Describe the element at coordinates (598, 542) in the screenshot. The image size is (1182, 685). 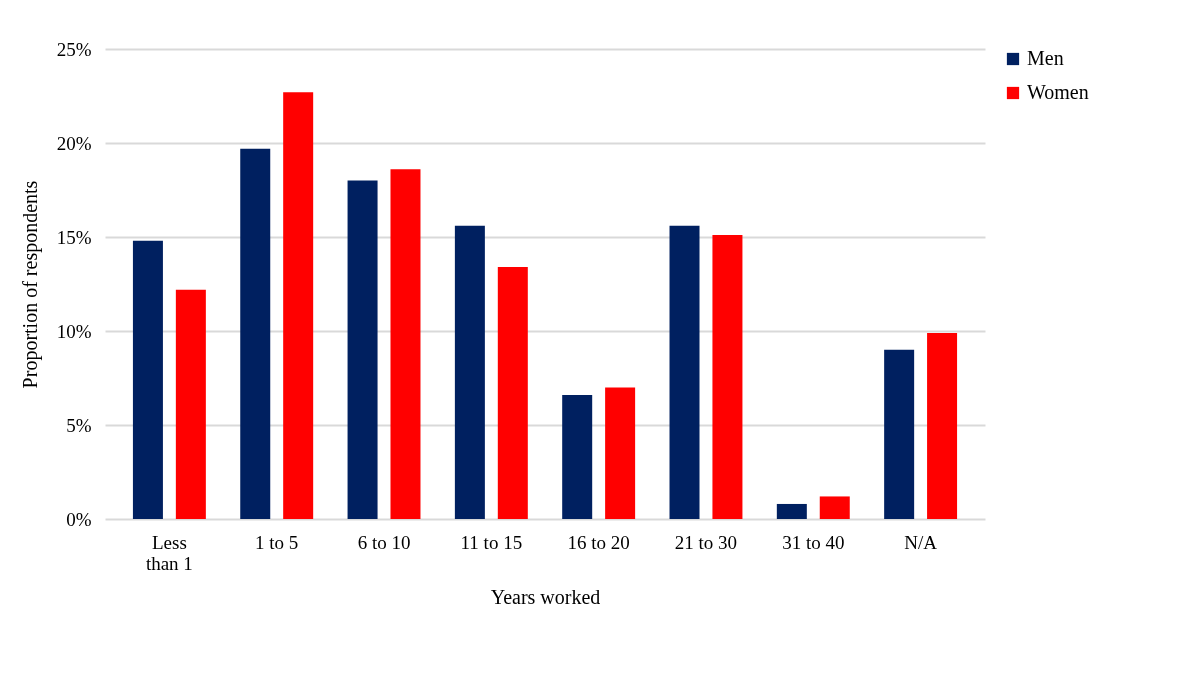
I see `x-tick-label: 16 to 20` at that location.